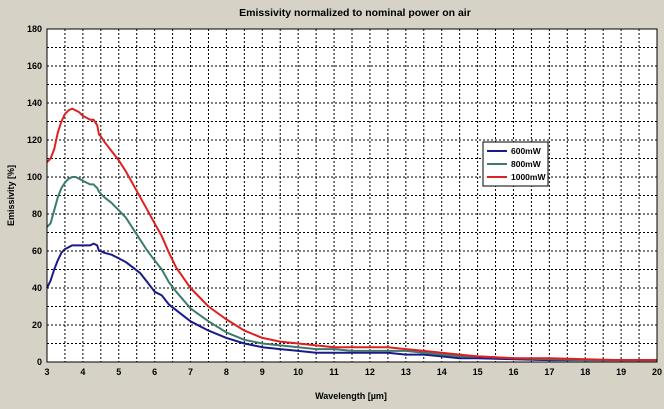  What do you see at coordinates (478, 372) in the screenshot?
I see `x-tick-label: 15` at bounding box center [478, 372].